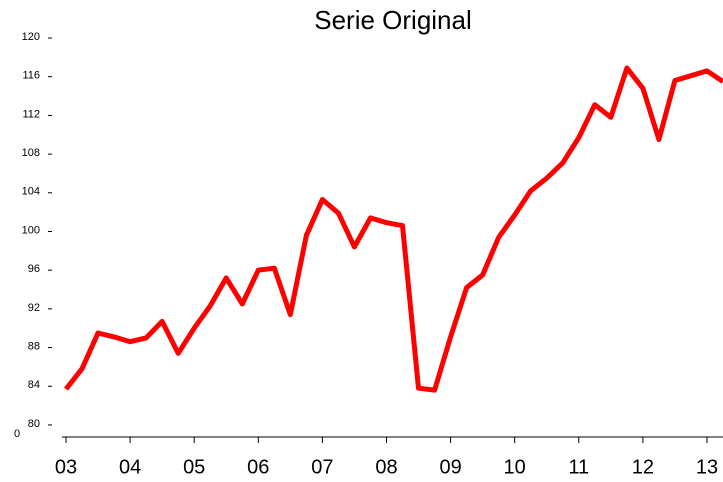 The width and height of the screenshot is (723, 482). What do you see at coordinates (34, 308) in the screenshot?
I see `y-tick-label: 92` at bounding box center [34, 308].